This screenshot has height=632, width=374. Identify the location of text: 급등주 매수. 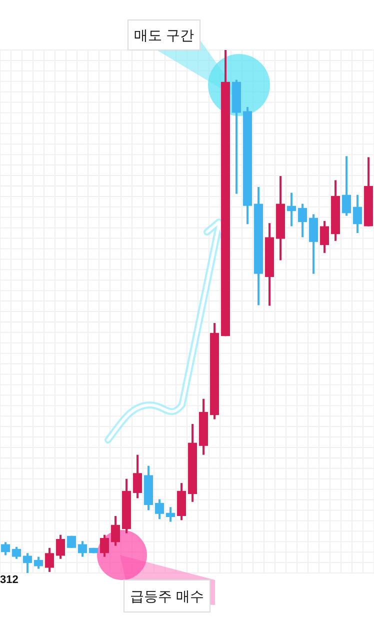
(167, 596).